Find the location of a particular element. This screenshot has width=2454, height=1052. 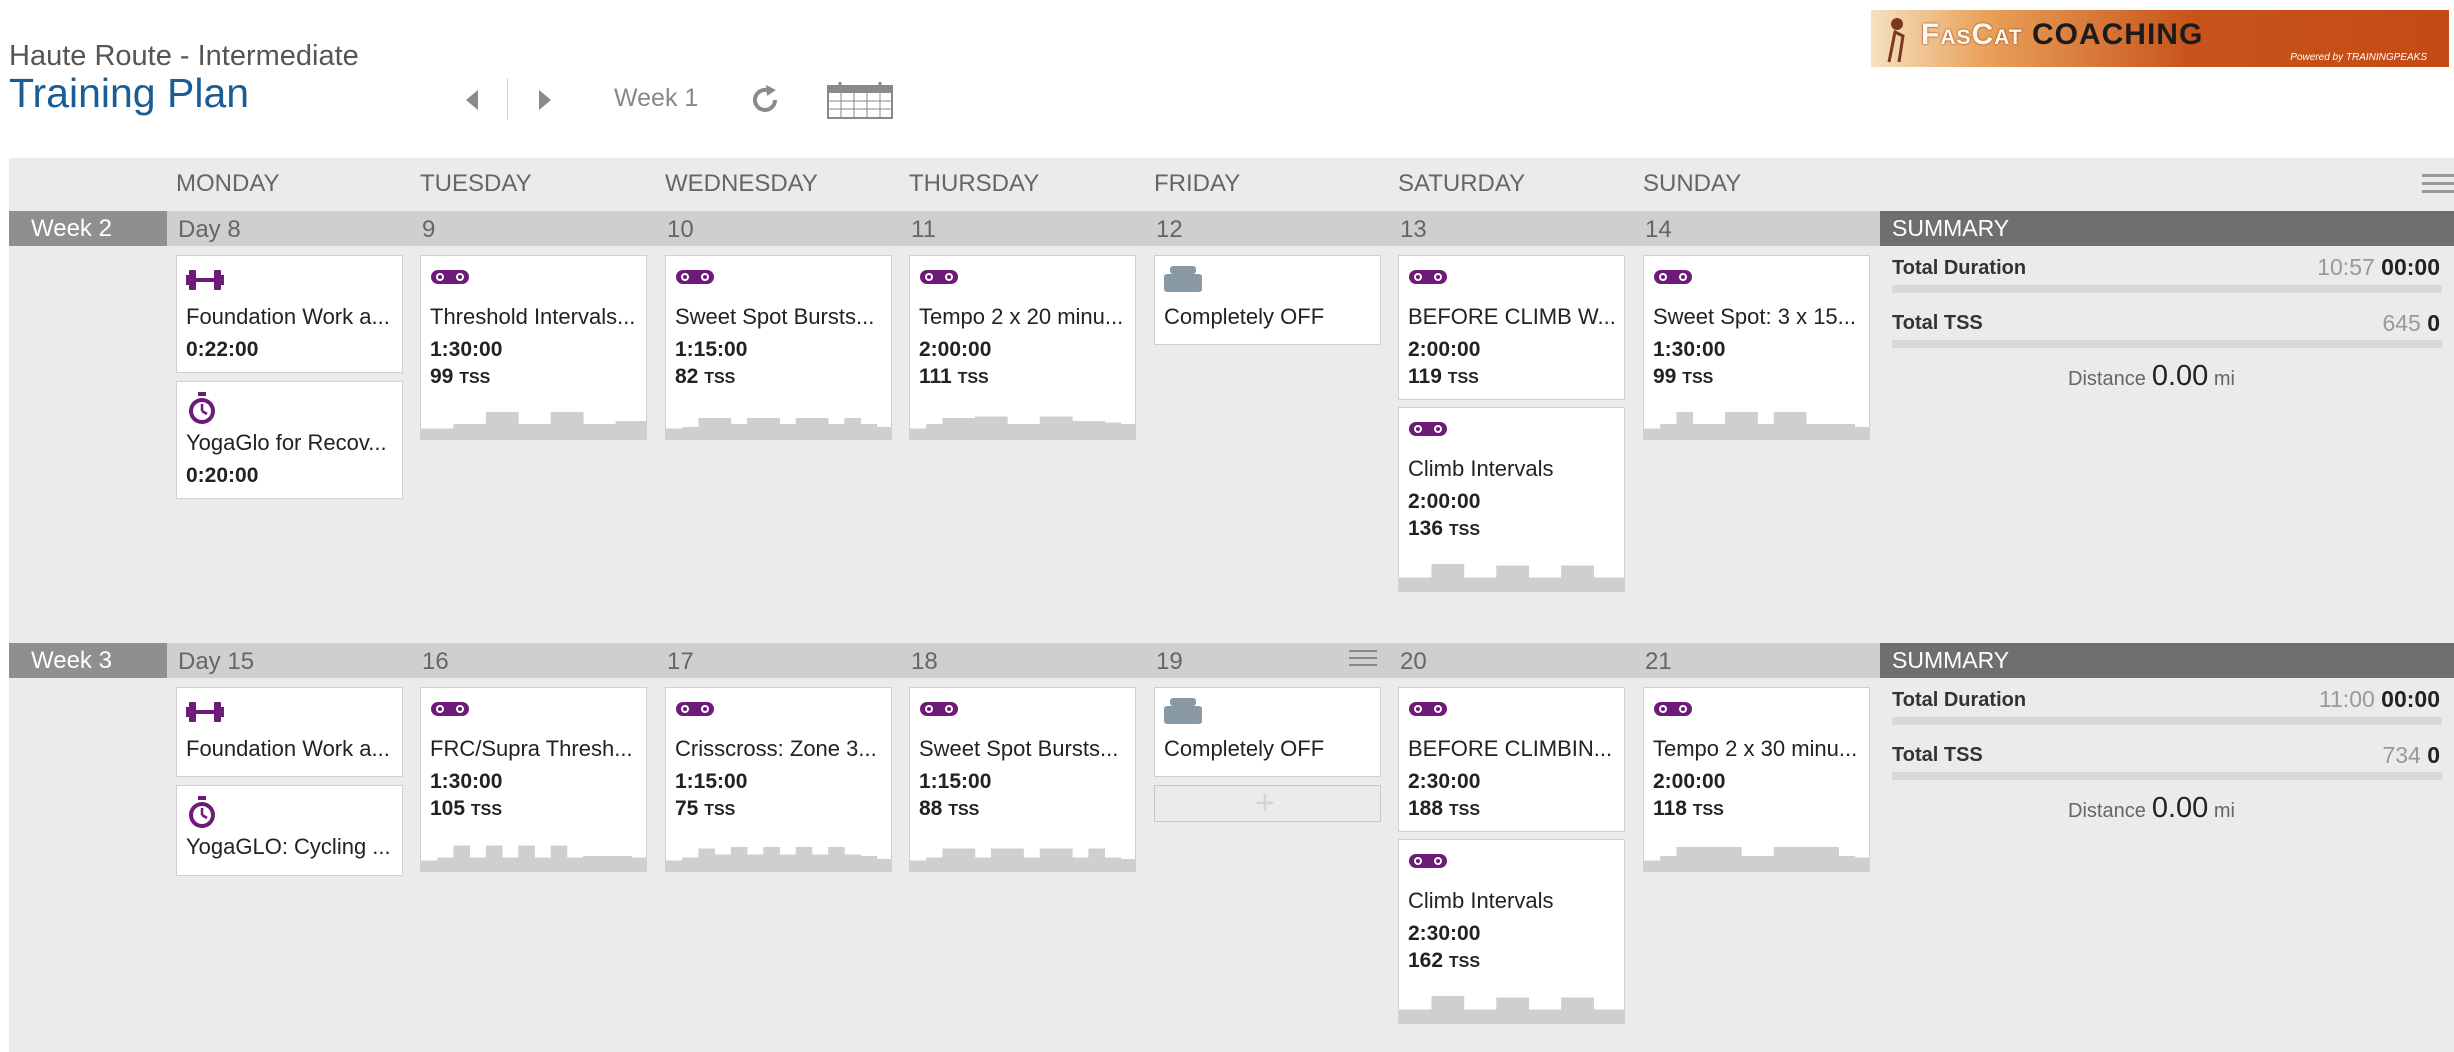

workout-duration: 0:22:00 is located at coordinates (222, 349).